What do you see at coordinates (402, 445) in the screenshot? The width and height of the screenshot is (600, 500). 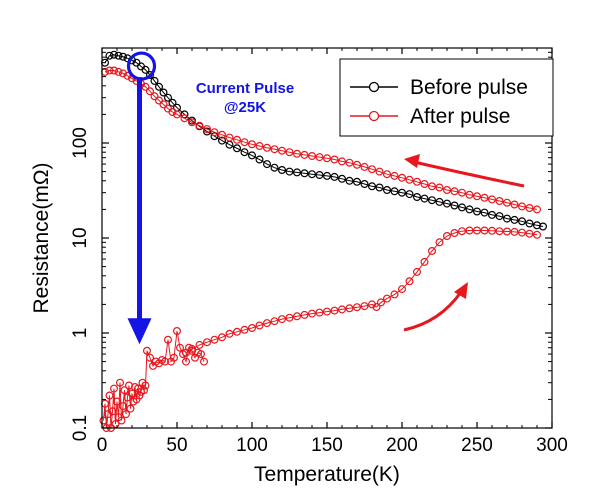 I see `x-tick-label: 200` at bounding box center [402, 445].